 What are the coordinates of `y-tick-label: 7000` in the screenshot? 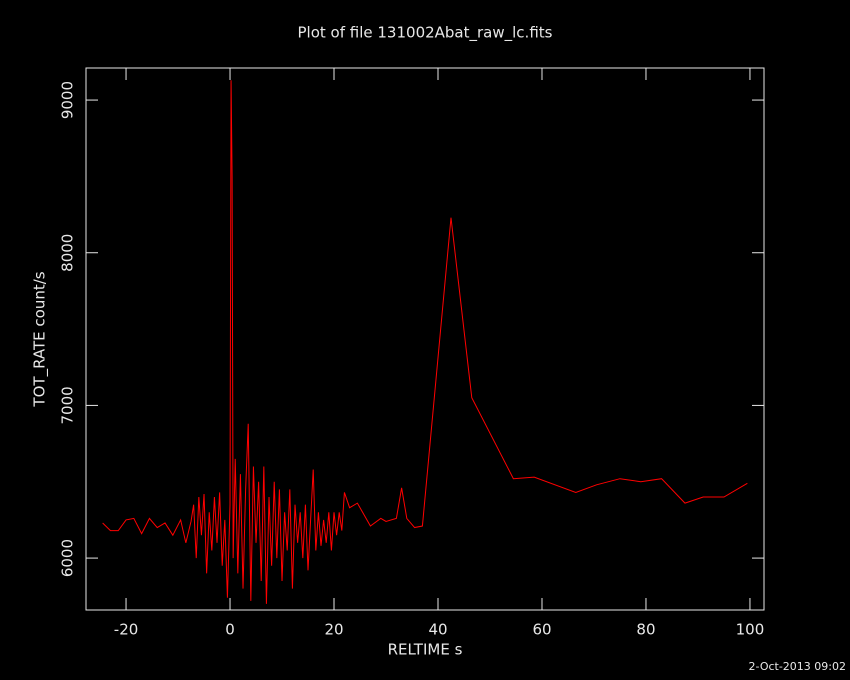 It's located at (68, 405).